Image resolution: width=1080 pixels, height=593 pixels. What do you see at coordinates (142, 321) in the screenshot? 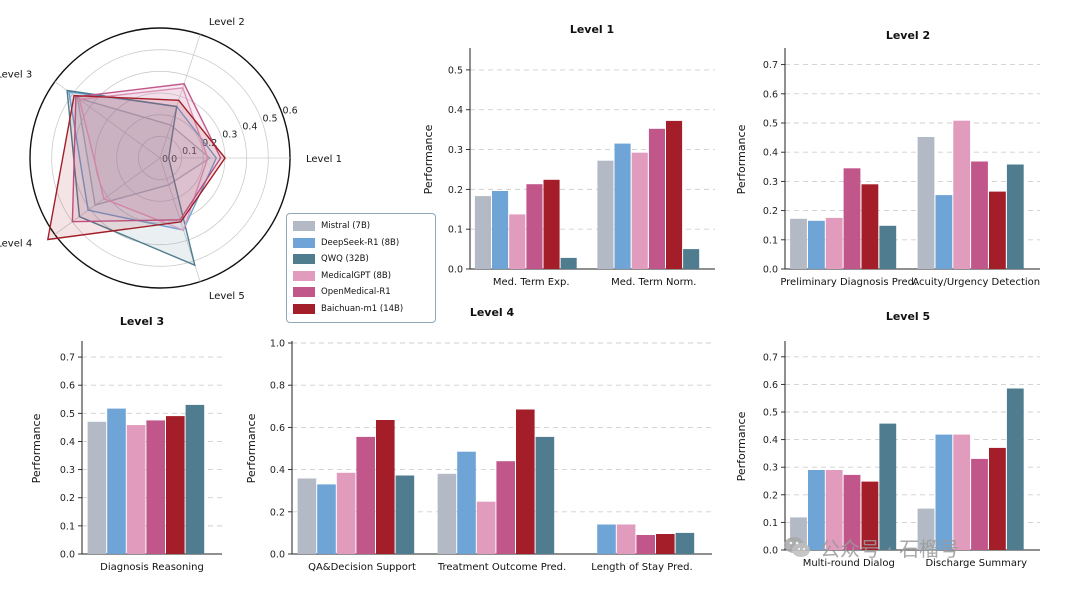
I see `chart-title: Level 3` at bounding box center [142, 321].